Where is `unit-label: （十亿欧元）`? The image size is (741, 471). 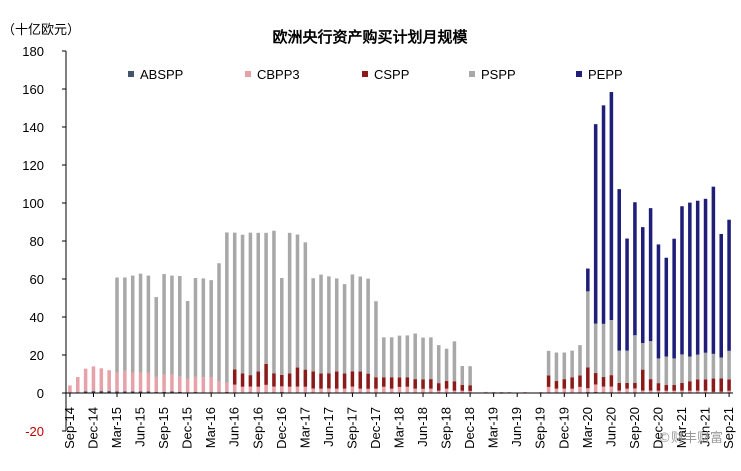
unit-label: （十亿欧元） is located at coordinates (41, 30).